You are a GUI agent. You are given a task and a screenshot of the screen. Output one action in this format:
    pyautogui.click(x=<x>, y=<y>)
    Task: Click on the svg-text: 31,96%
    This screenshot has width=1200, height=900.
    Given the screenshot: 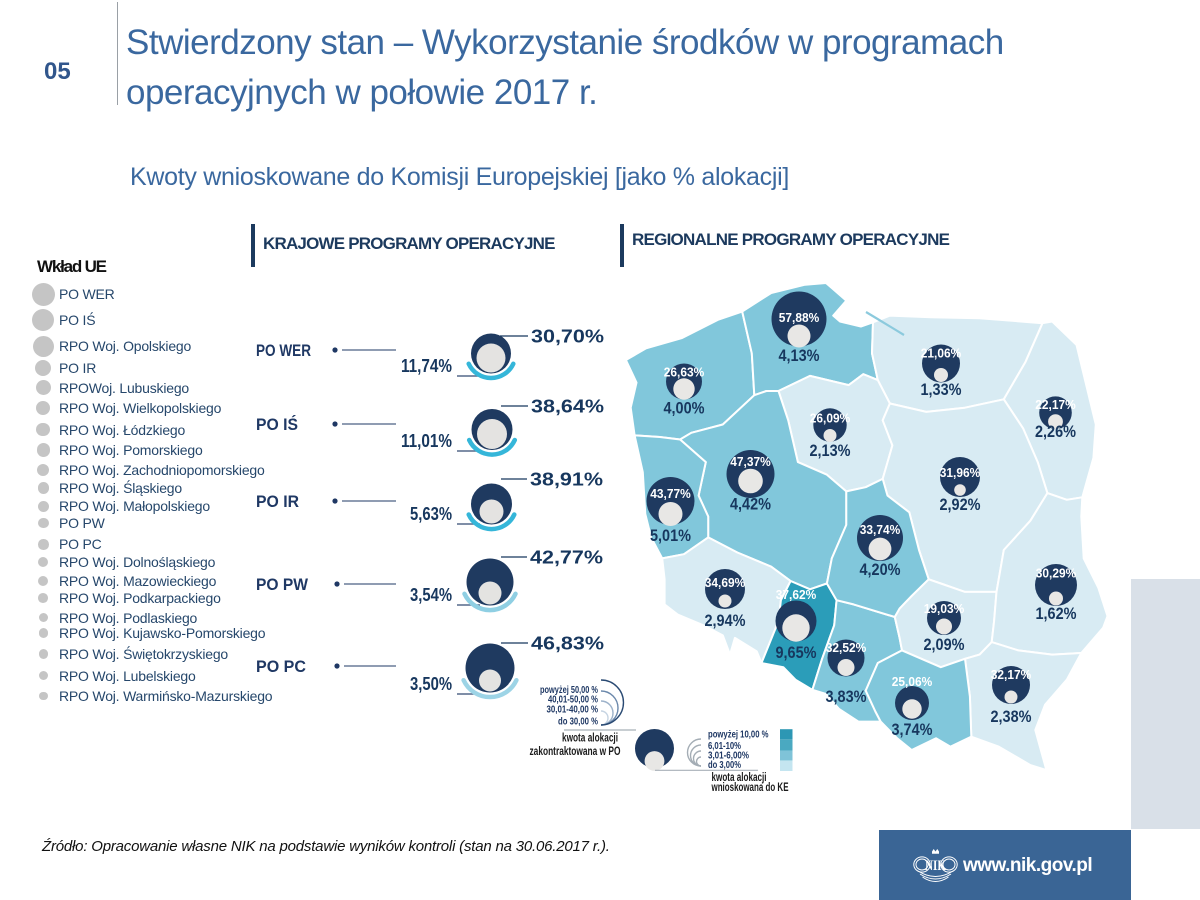 What is the action you would take?
    pyautogui.click(x=960, y=472)
    